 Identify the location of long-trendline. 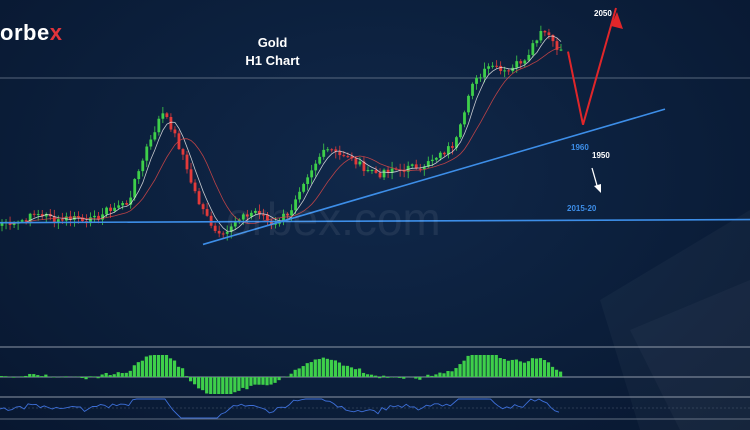
(375, 221).